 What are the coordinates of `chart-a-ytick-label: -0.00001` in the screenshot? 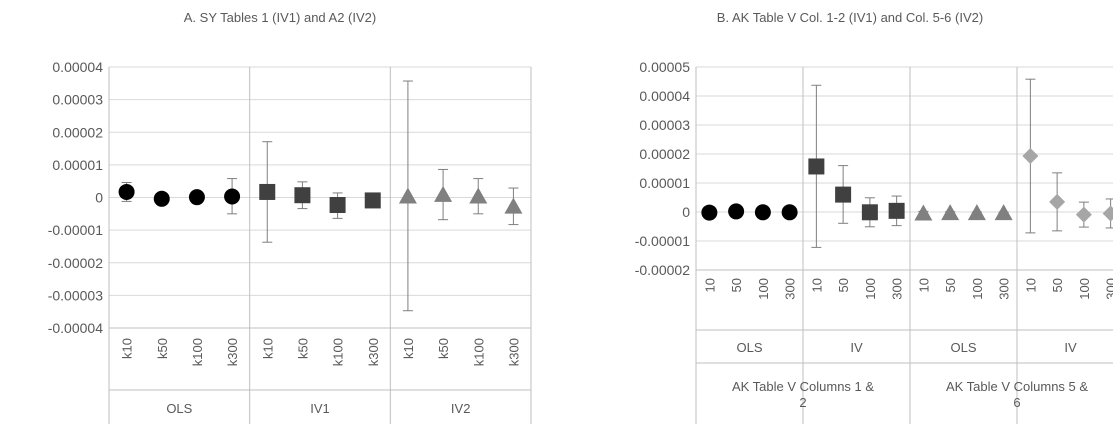 It's located at (75, 230).